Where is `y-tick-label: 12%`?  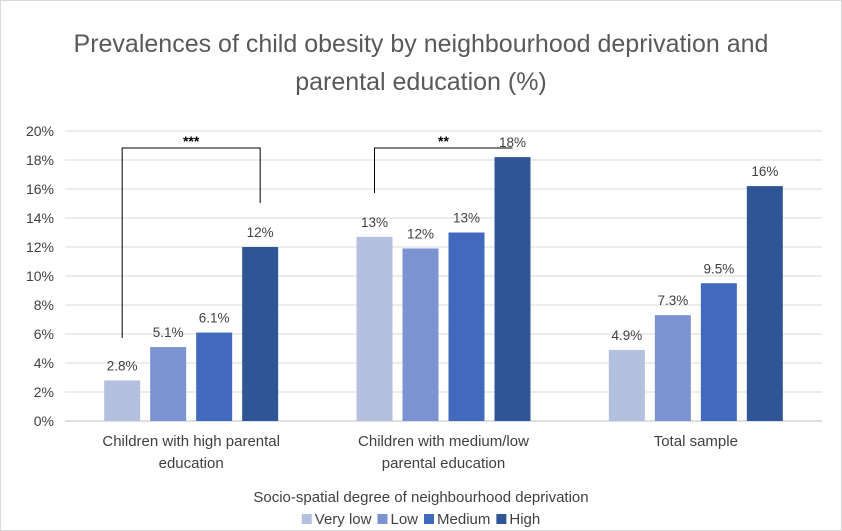 y-tick-label: 12% is located at coordinates (40, 247).